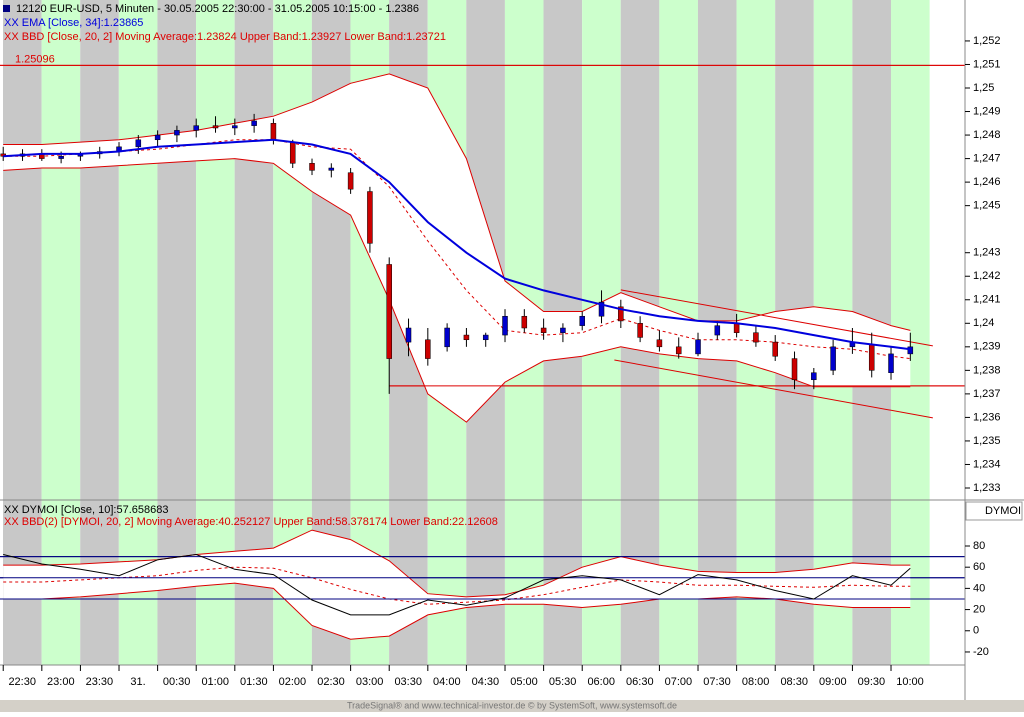 The image size is (1024, 717). What do you see at coordinates (976, 631) in the screenshot?
I see `y-tick-label: 0` at bounding box center [976, 631].